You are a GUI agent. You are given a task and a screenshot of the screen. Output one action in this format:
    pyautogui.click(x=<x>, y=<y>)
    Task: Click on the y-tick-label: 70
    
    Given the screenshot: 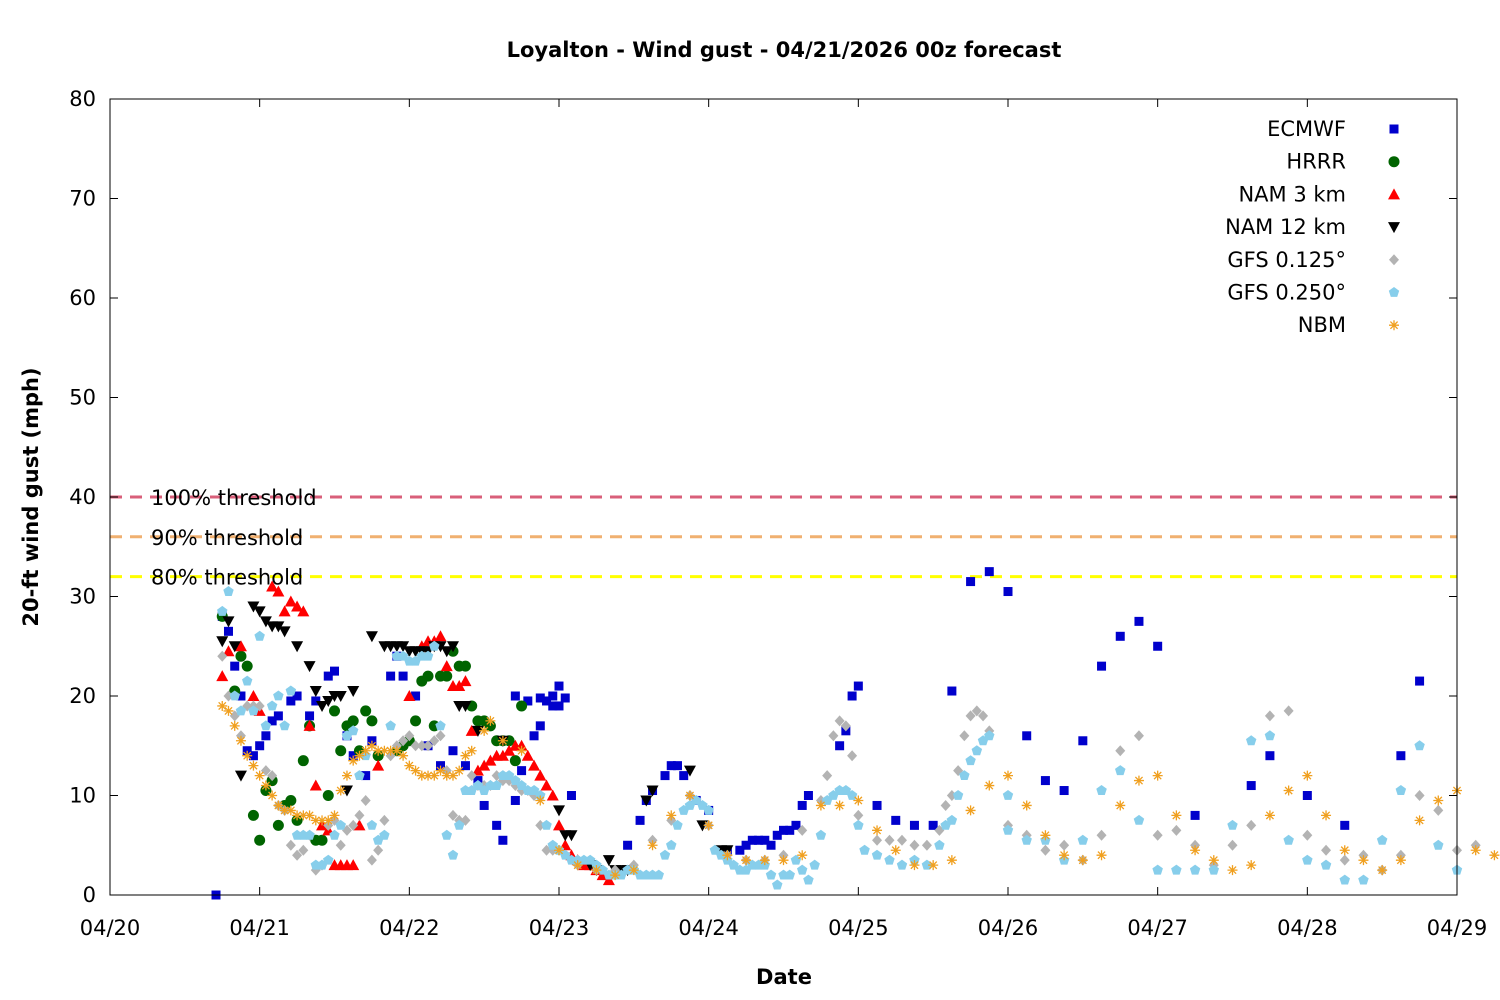 What is the action you would take?
    pyautogui.click(x=82, y=199)
    